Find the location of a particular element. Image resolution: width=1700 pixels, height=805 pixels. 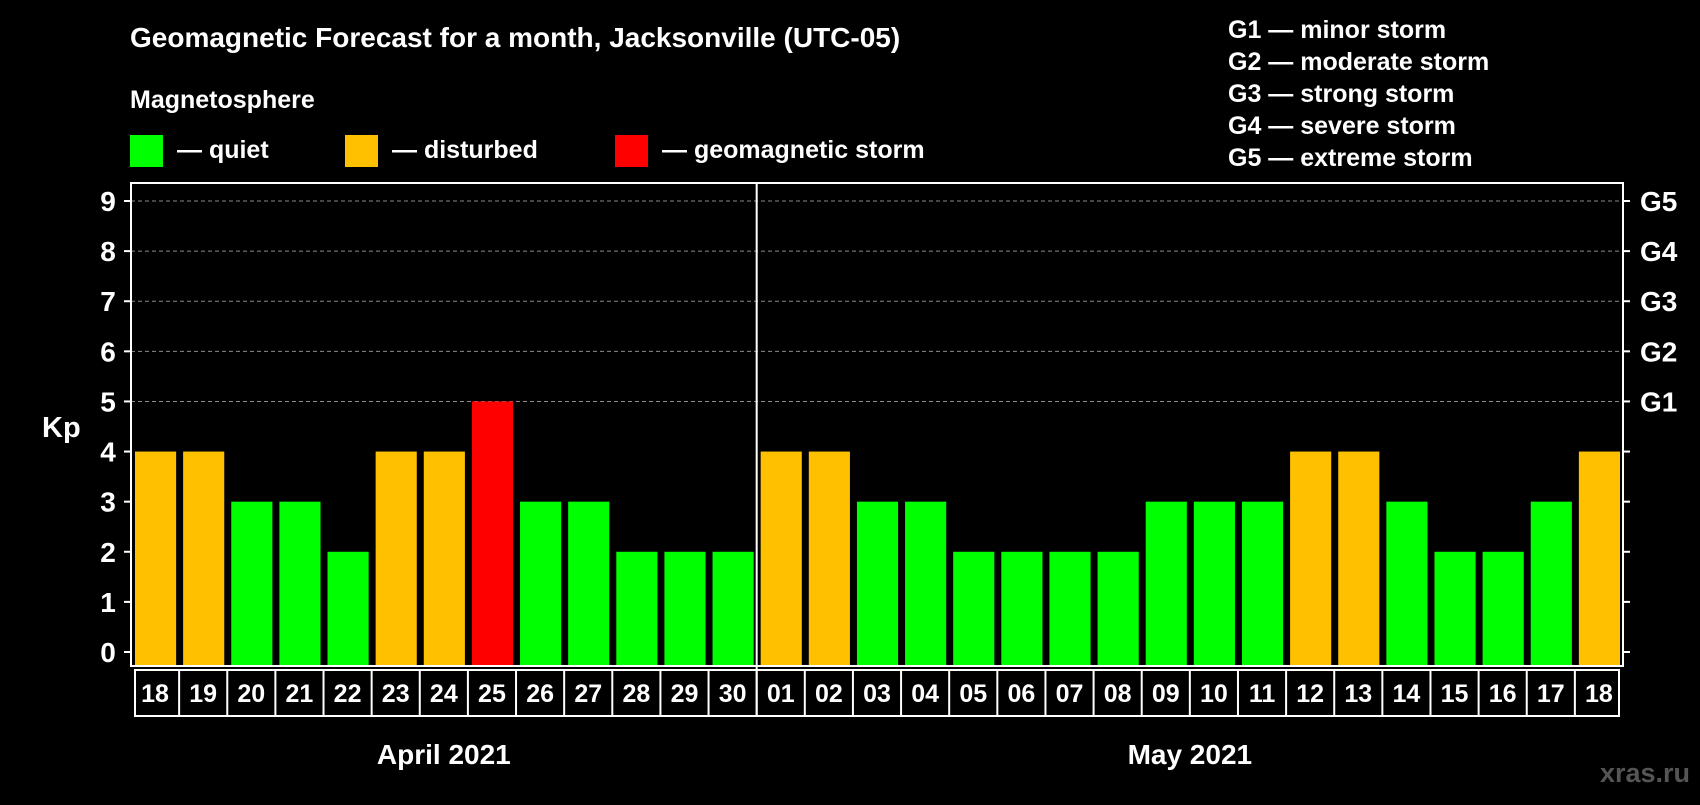

y-tick-label: 3 is located at coordinates (108, 502).